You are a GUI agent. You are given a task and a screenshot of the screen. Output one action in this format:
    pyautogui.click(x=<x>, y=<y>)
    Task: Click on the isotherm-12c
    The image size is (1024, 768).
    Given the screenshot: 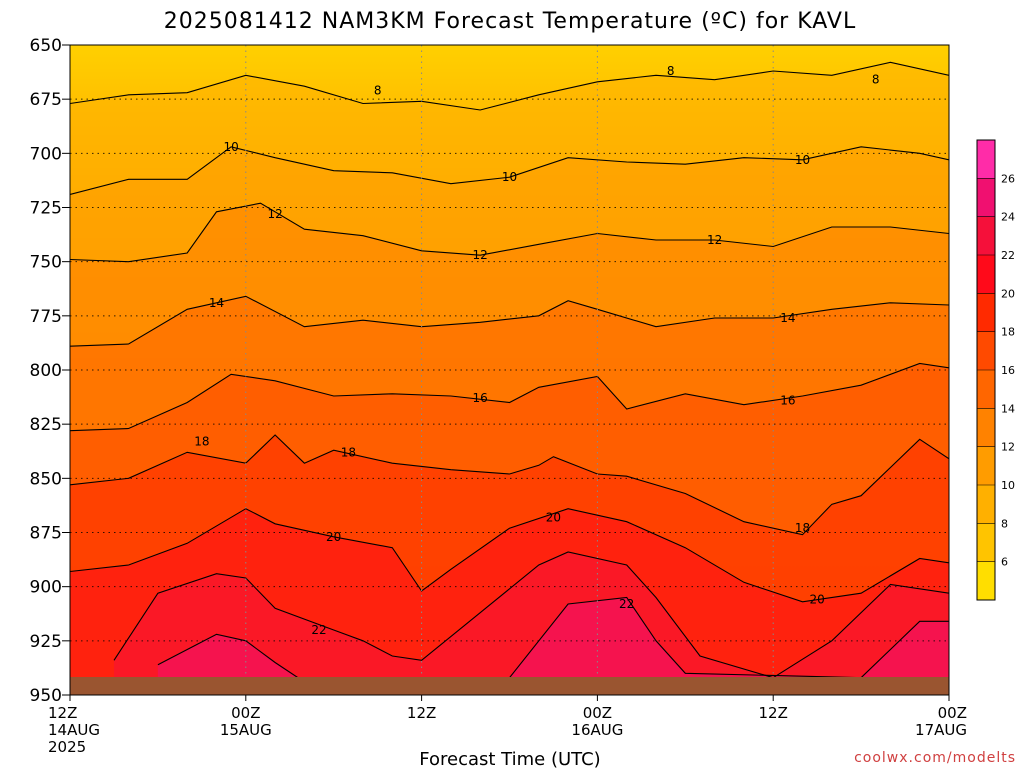 What is the action you would take?
    pyautogui.click(x=509, y=232)
    